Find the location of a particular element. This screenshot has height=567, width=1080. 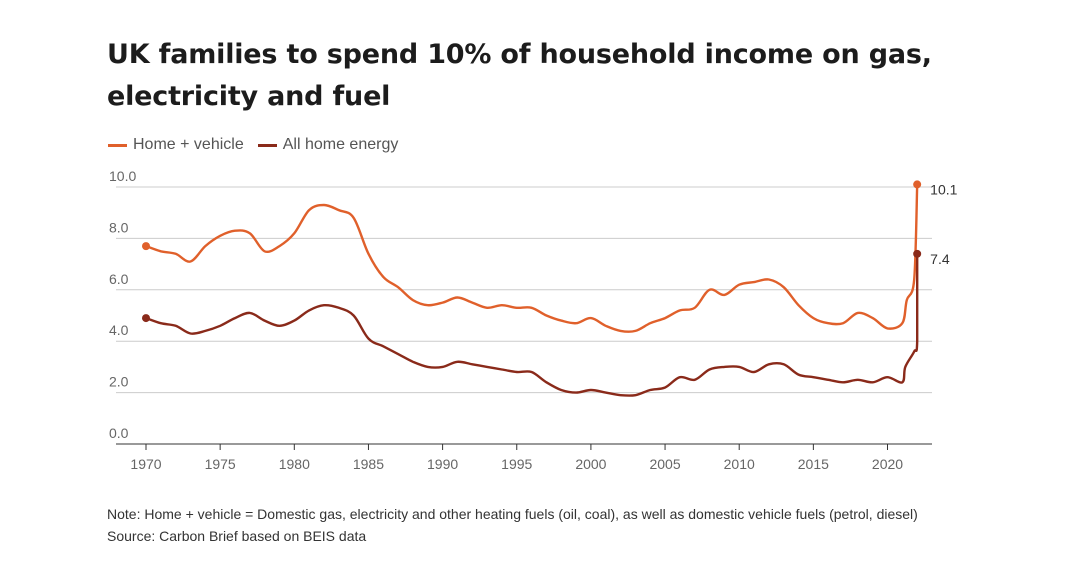

legend-label-home-vehicle: Home + vehicle is located at coordinates (188, 144).